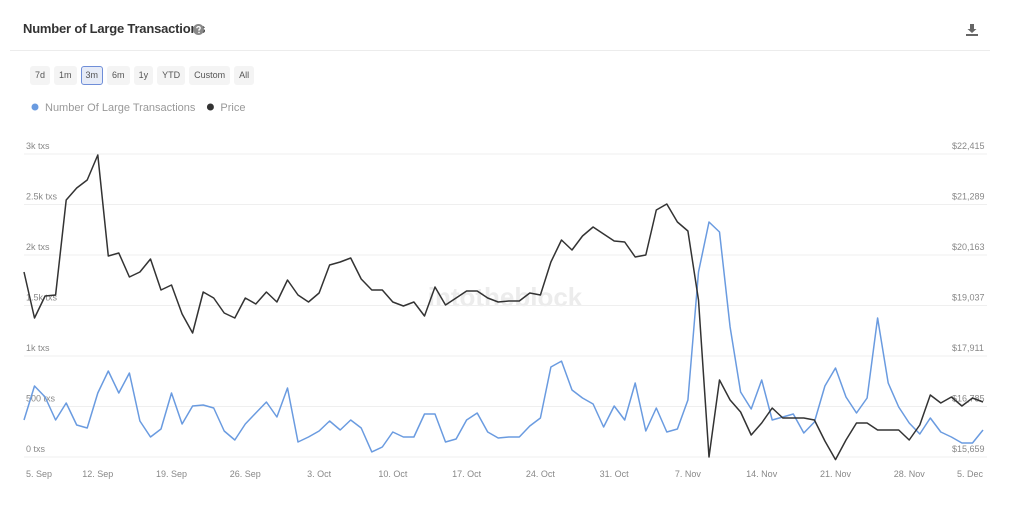 The height and width of the screenshot is (509, 1024). Describe the element at coordinates (232, 108) in the screenshot. I see `legend-label: Price` at that location.